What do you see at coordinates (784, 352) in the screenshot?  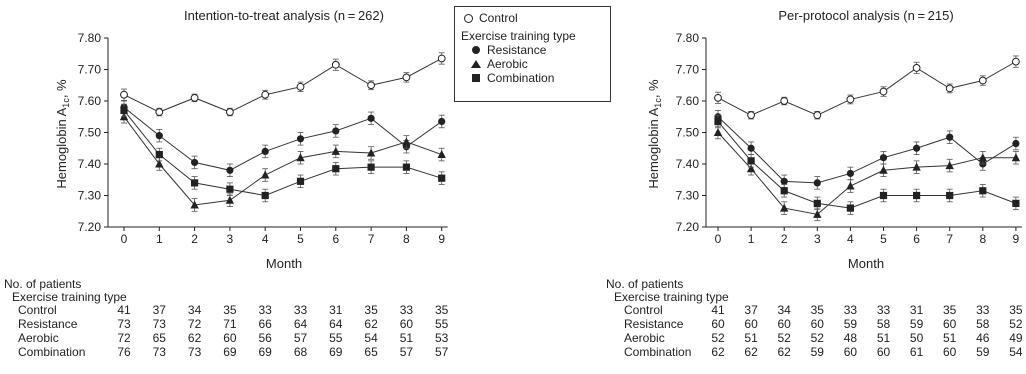 I see `cell-value: 62` at bounding box center [784, 352].